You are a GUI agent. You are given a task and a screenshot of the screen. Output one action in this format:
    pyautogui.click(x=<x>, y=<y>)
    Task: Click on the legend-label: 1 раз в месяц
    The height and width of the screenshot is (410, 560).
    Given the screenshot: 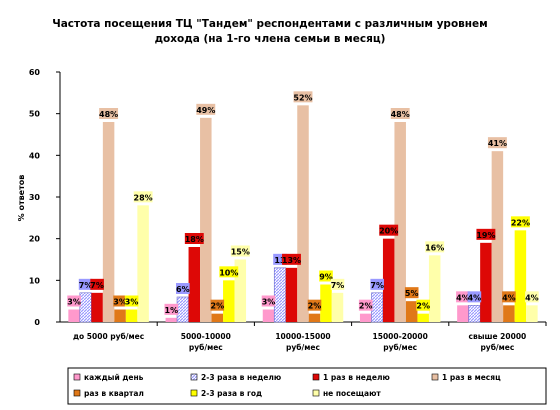 What is the action you would take?
    pyautogui.click(x=471, y=377)
    